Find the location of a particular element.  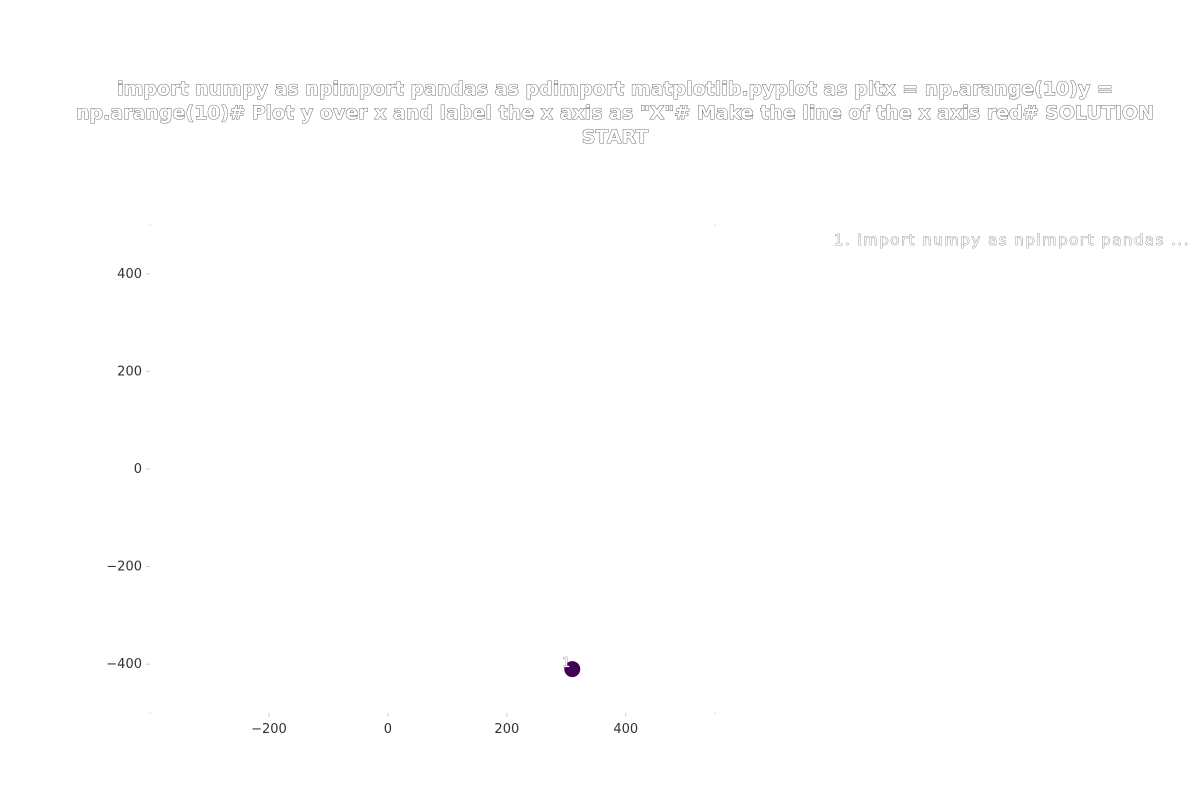

y-tick-label: 0 is located at coordinates (138, 469).